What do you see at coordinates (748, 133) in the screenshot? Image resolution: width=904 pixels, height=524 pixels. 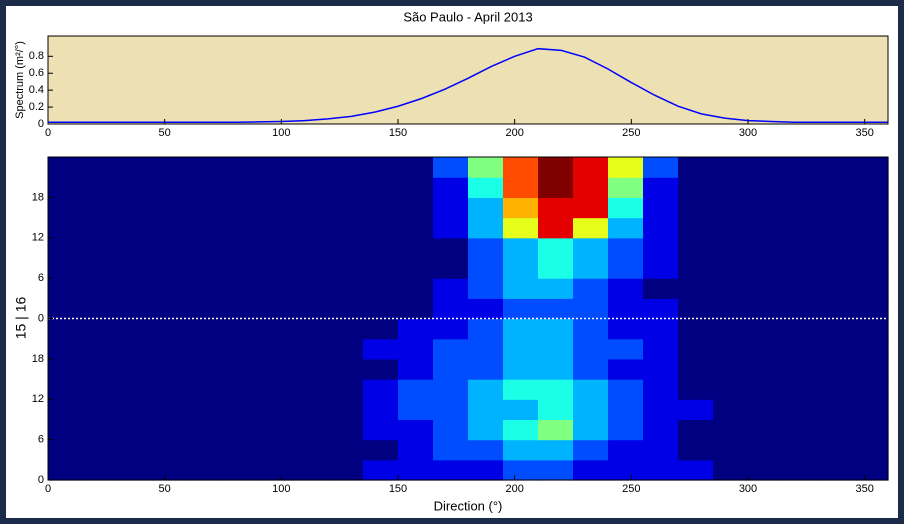 I see `x-tick-label: 300` at bounding box center [748, 133].